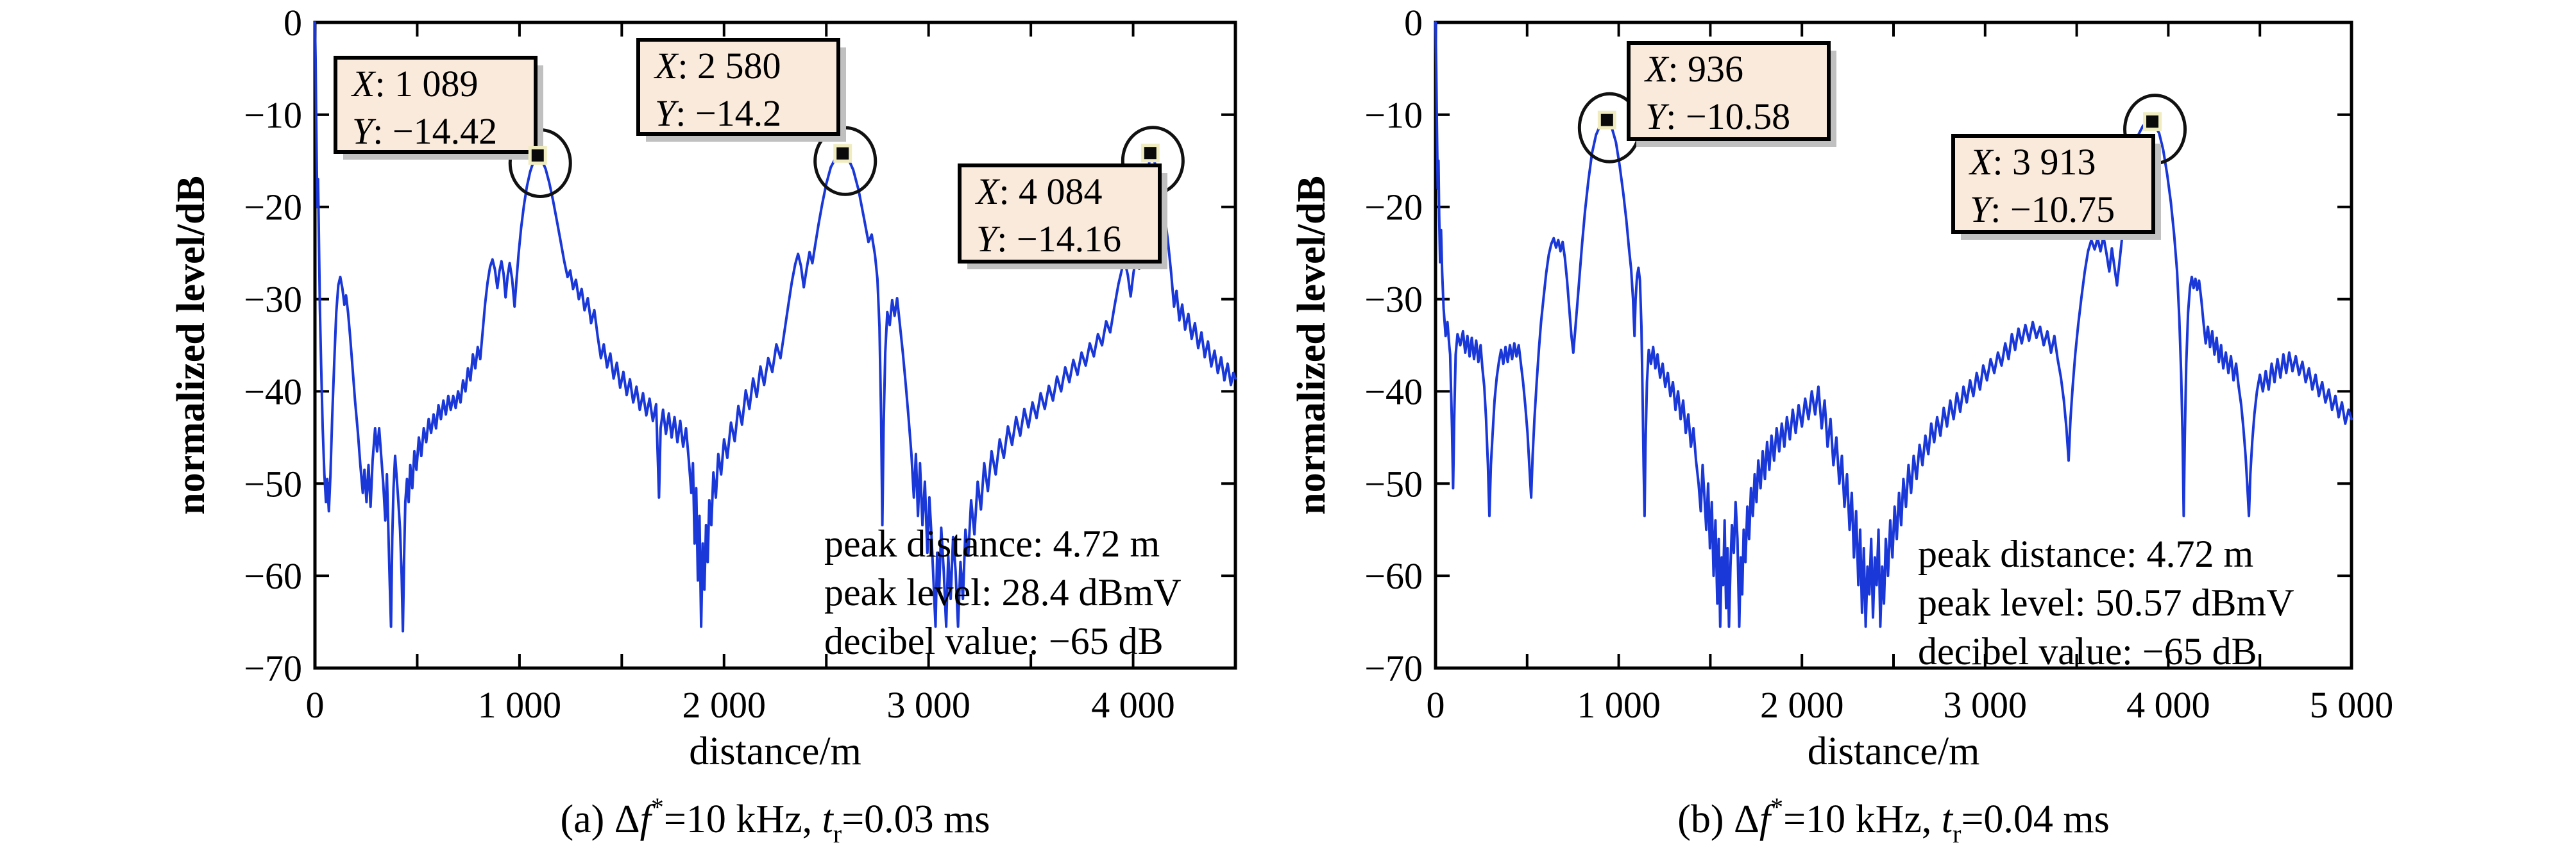 This screenshot has width=2576, height=854. What do you see at coordinates (2032, 162) in the screenshot?
I see `datatip-x-text: X: 3 913` at bounding box center [2032, 162].